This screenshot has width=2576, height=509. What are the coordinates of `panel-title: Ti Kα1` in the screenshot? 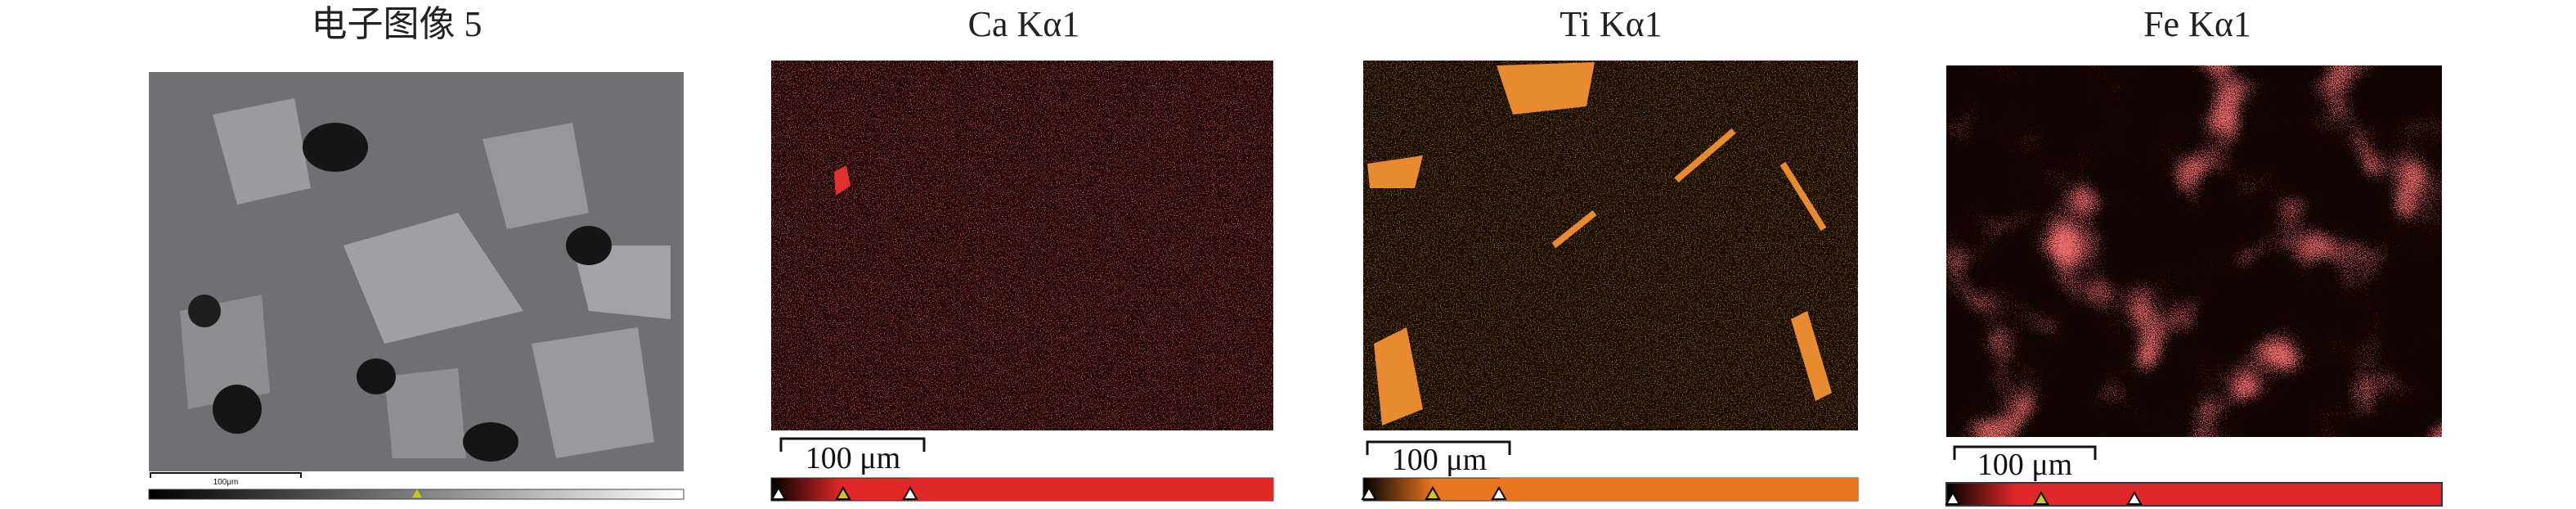 It's located at (1611, 24).